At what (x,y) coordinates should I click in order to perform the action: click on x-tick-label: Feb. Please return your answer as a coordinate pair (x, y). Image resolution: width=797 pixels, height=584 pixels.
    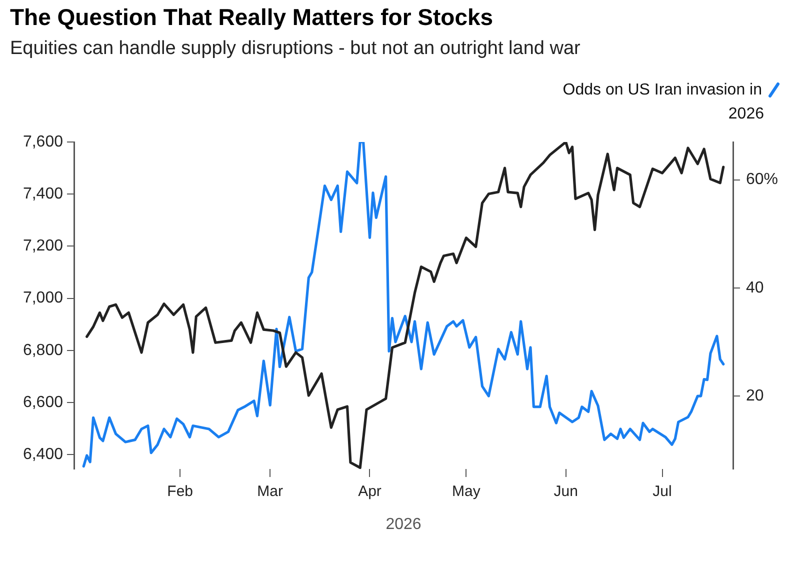
    Looking at the image, I should click on (180, 491).